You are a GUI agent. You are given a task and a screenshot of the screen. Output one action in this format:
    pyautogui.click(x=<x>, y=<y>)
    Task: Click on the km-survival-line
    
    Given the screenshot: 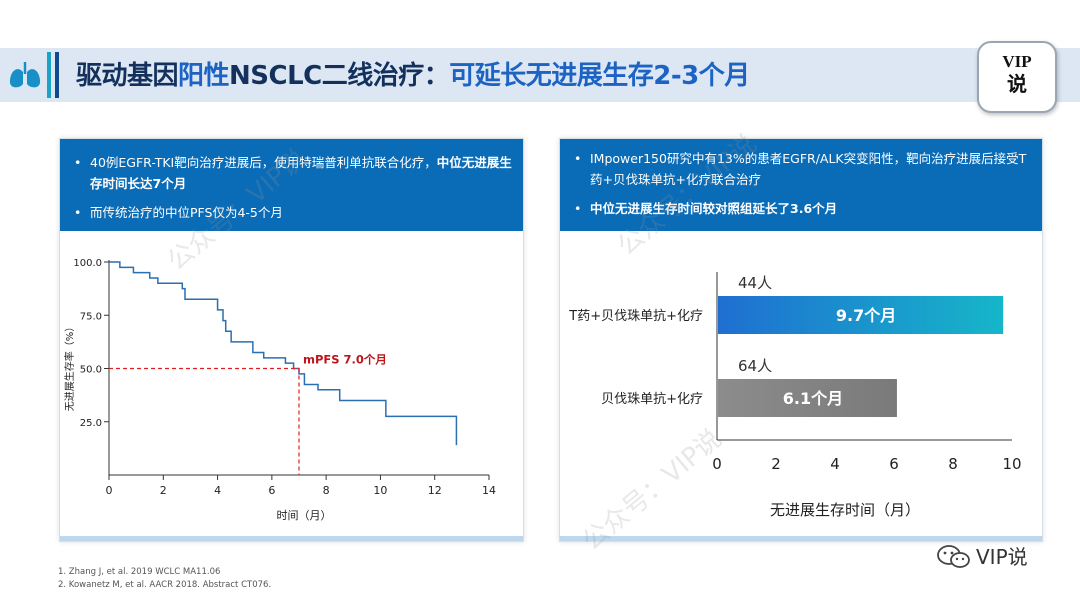 What is the action you would take?
    pyautogui.click(x=283, y=353)
    